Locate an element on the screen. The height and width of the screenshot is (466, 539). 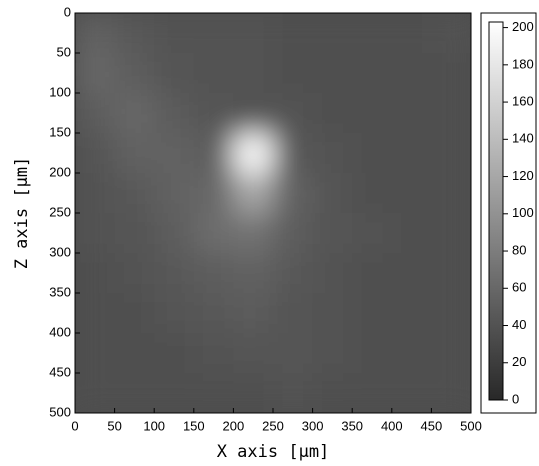
x-tick-label: 500 is located at coordinates (471, 425).